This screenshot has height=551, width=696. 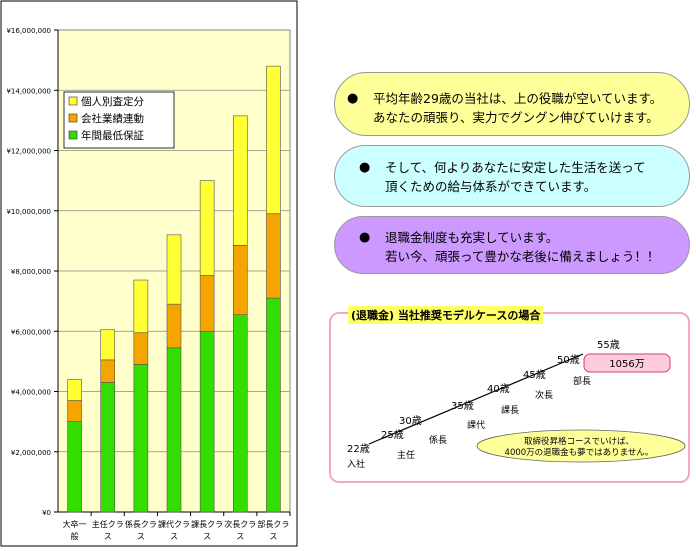 I want to click on role-label: 課代, so click(x=476, y=425).